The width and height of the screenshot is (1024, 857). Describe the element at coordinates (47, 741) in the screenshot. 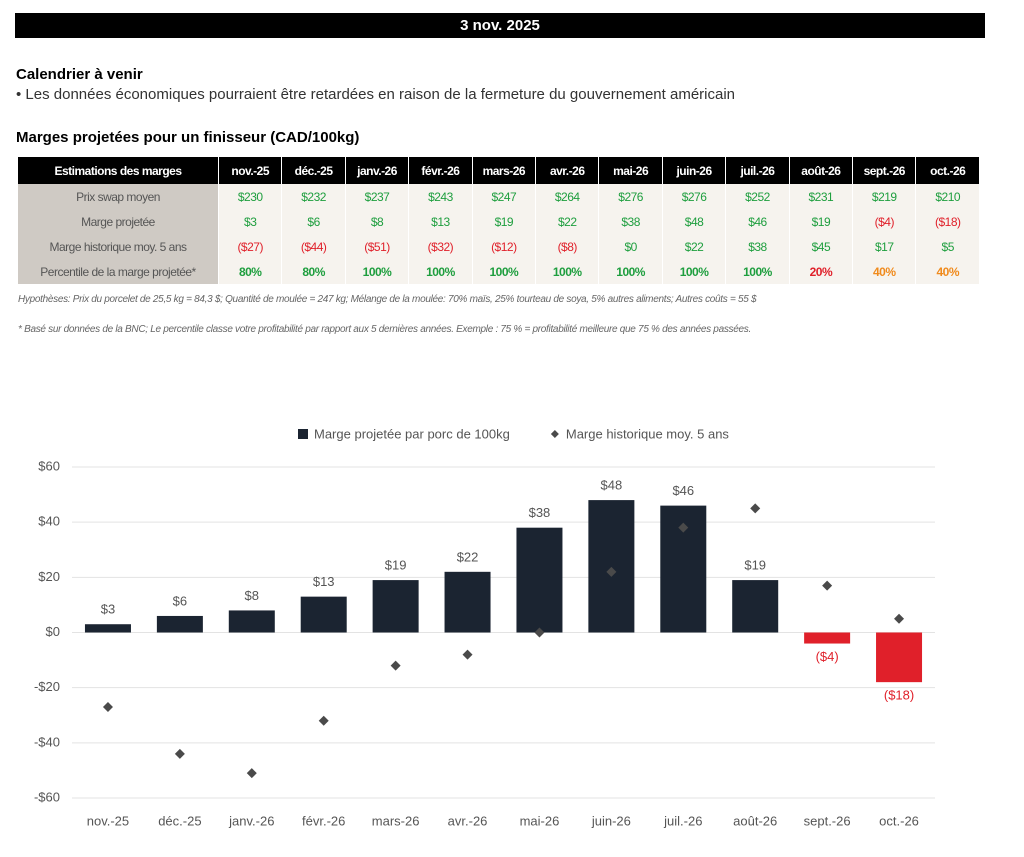

I see `y-tick-label: -$40` at that location.